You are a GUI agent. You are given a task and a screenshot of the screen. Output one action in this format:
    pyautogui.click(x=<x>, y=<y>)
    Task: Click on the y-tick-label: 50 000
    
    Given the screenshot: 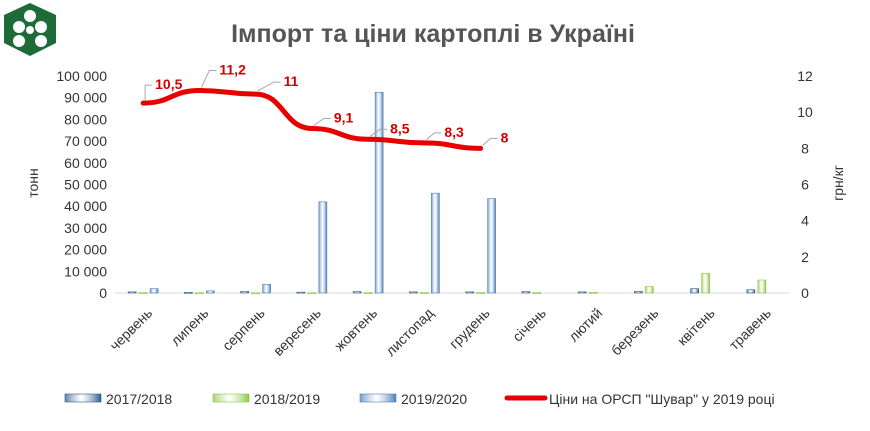 What is the action you would take?
    pyautogui.click(x=85, y=185)
    